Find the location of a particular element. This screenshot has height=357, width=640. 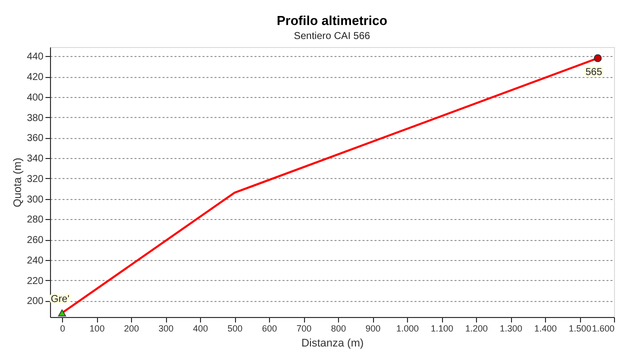

x-tick-label: 800 is located at coordinates (338, 329).